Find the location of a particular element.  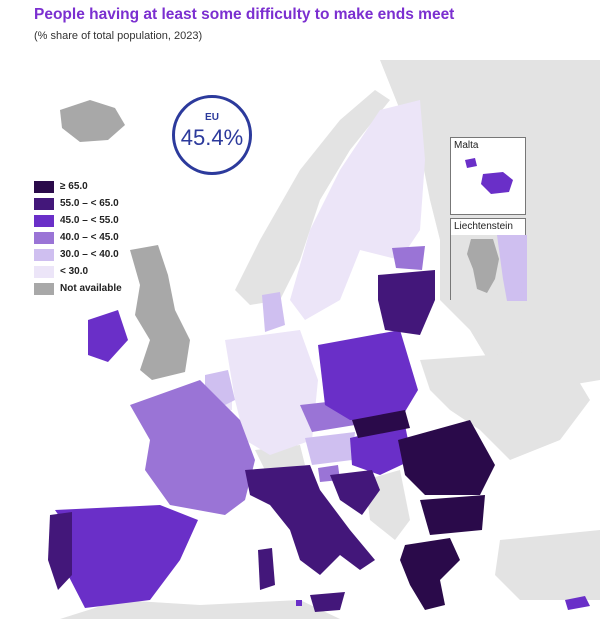

sicily-region is located at coordinates (327, 602).